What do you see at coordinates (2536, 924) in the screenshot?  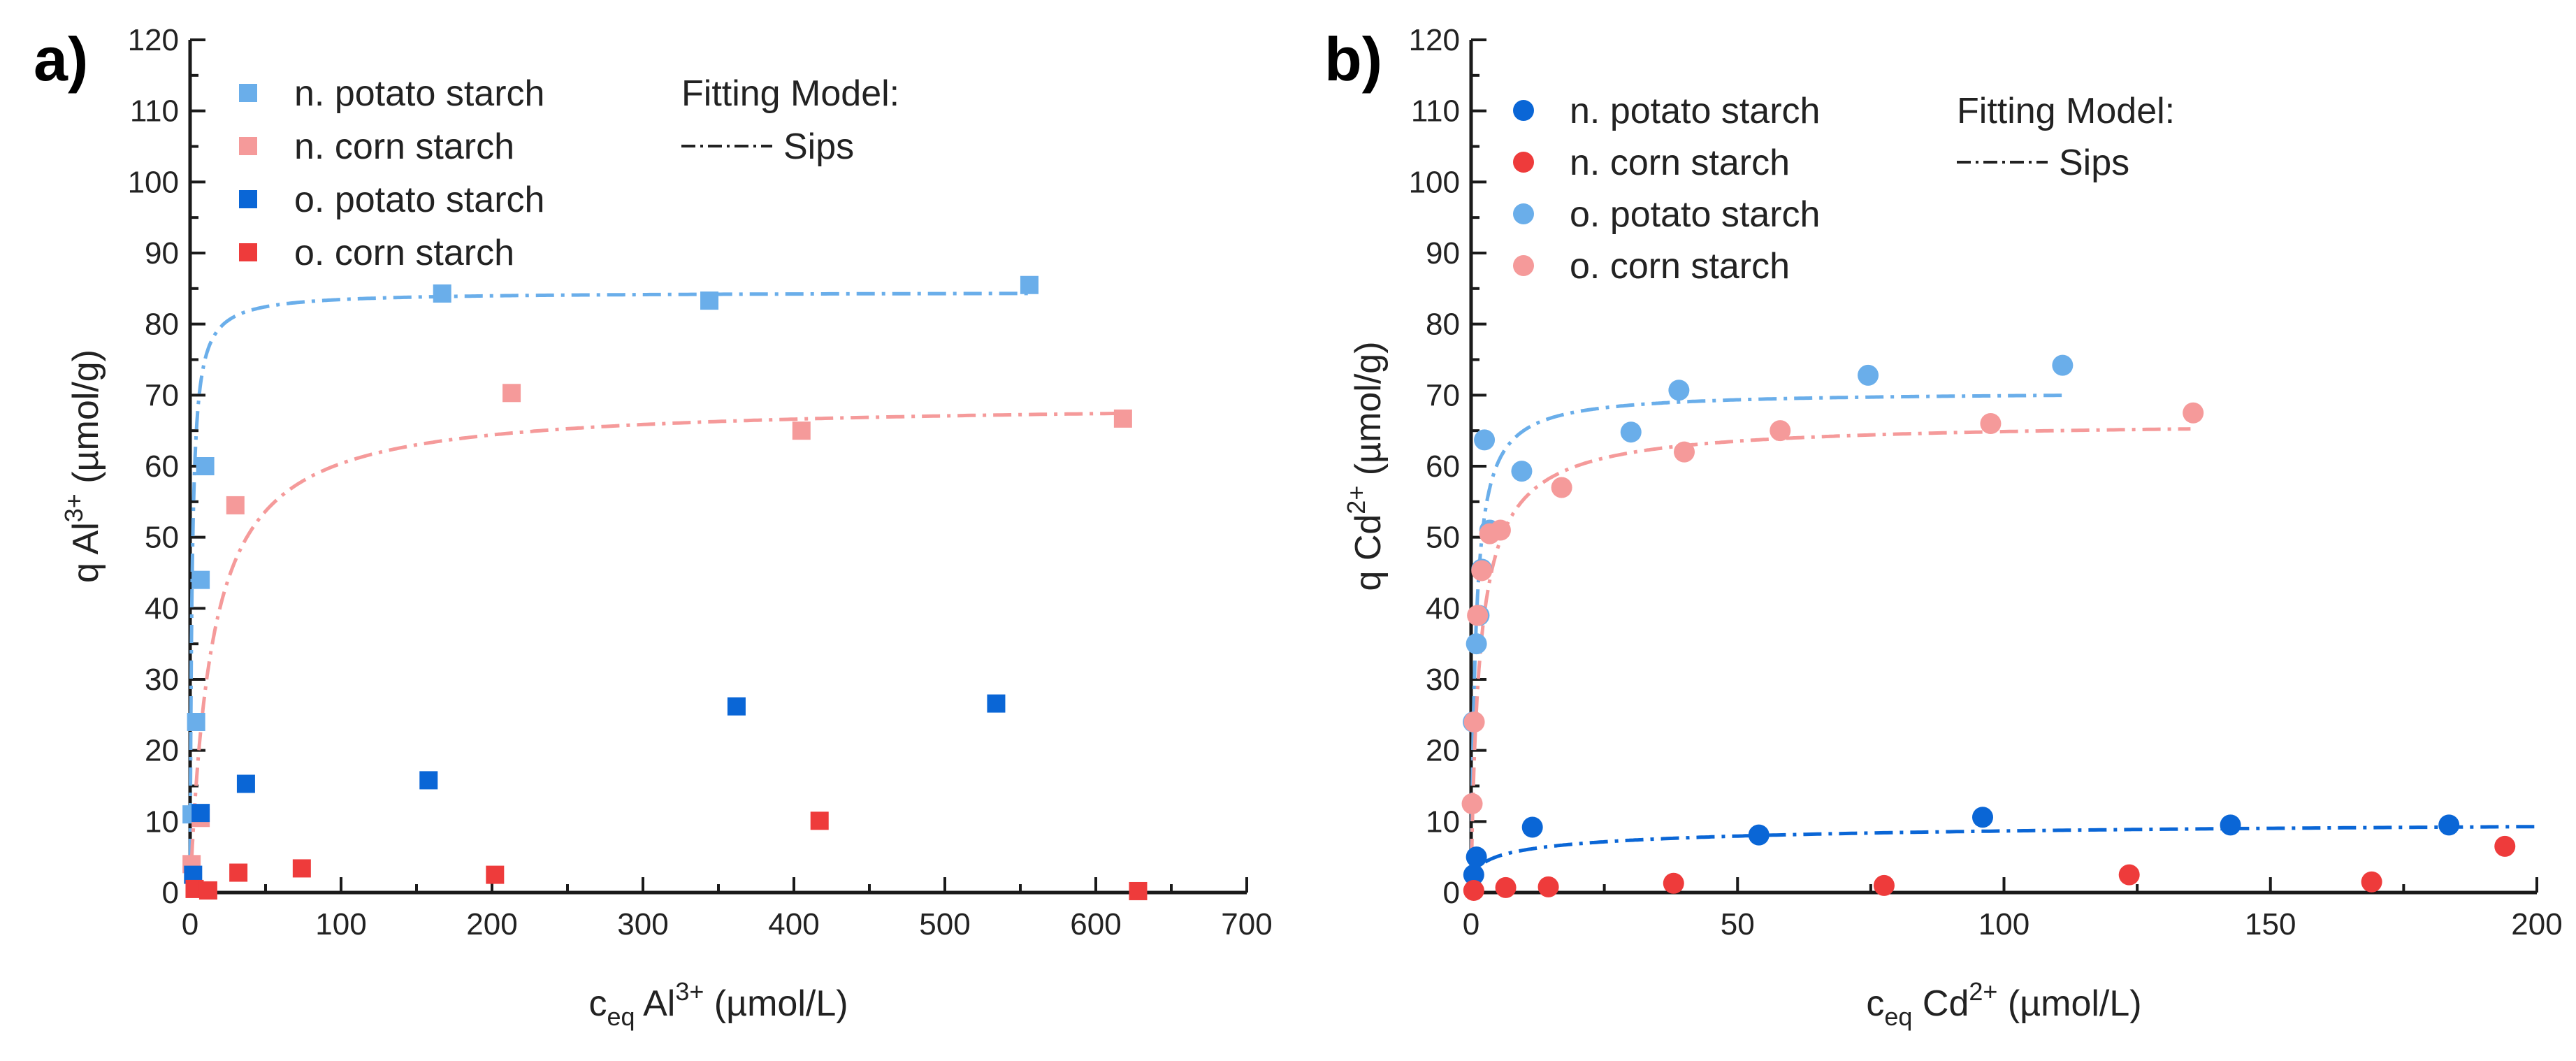 I see `panel-b-x-tick-label: 200` at bounding box center [2536, 924].